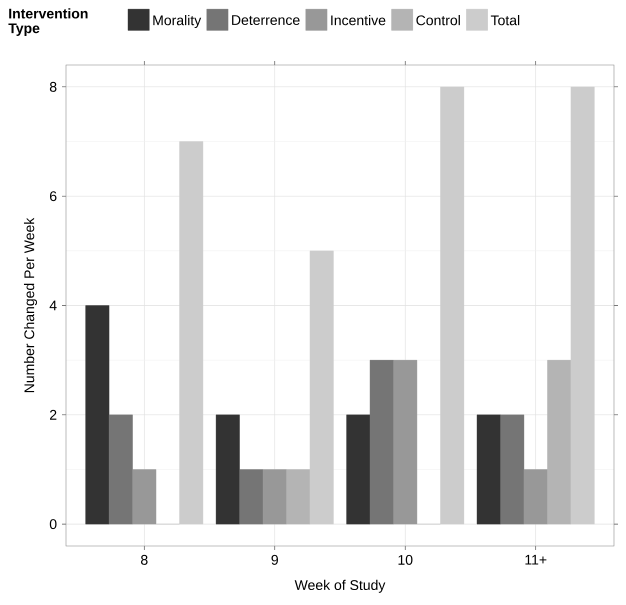 The image size is (626, 605). What do you see at coordinates (53, 415) in the screenshot?
I see `y-tick-label: 2` at bounding box center [53, 415].